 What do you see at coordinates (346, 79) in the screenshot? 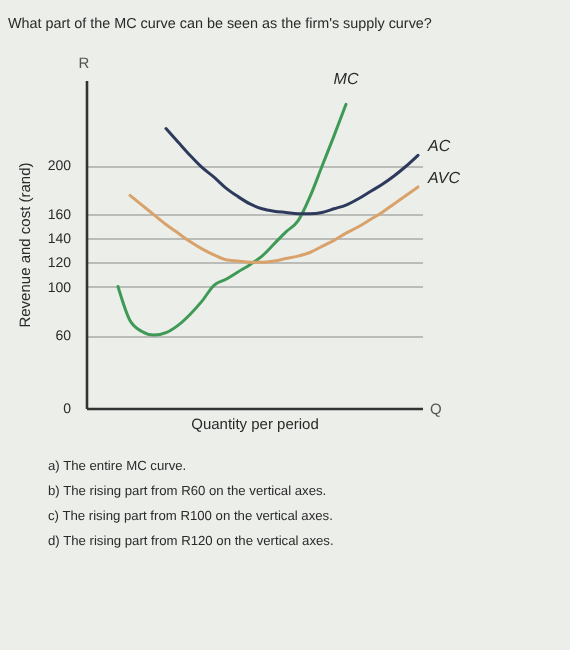
I see `series-label: MC` at bounding box center [346, 79].